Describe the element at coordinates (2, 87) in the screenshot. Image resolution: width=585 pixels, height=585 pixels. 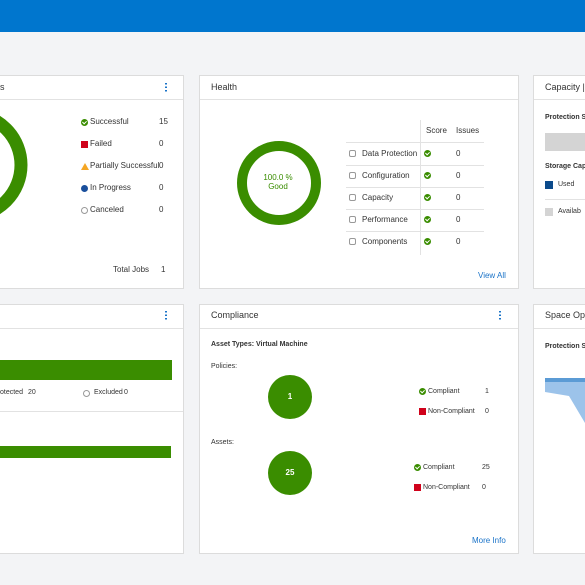
I see `card-title: s` at that location.